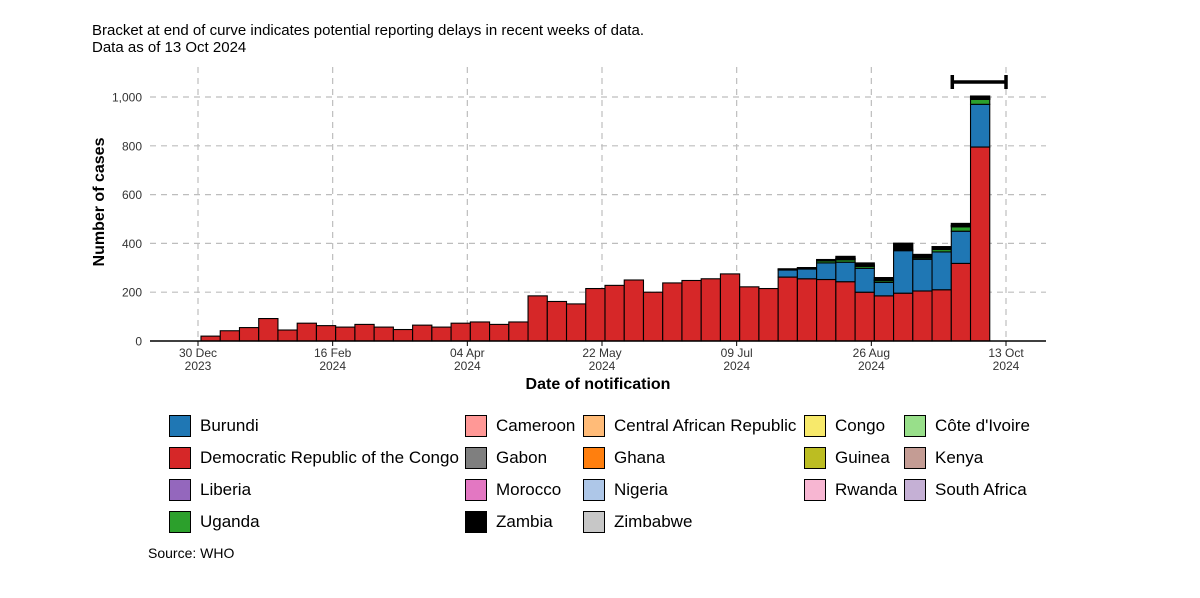 This screenshot has height=598, width=1200. What do you see at coordinates (1006, 353) in the screenshot?
I see `x-tick-label-date: 13 Oct` at bounding box center [1006, 353].